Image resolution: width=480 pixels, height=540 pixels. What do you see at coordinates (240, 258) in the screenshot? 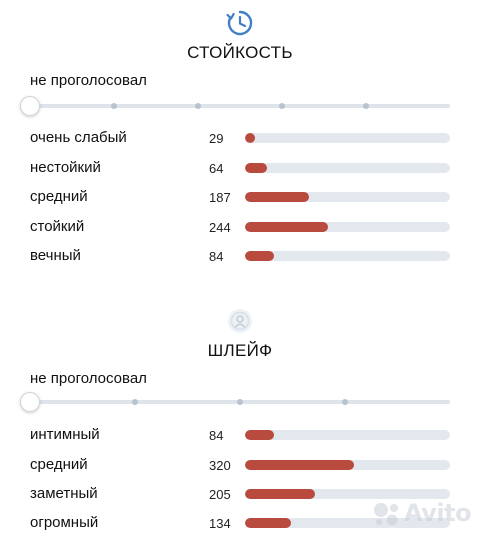
I see `vote-row: вечный 84` at bounding box center [240, 258].